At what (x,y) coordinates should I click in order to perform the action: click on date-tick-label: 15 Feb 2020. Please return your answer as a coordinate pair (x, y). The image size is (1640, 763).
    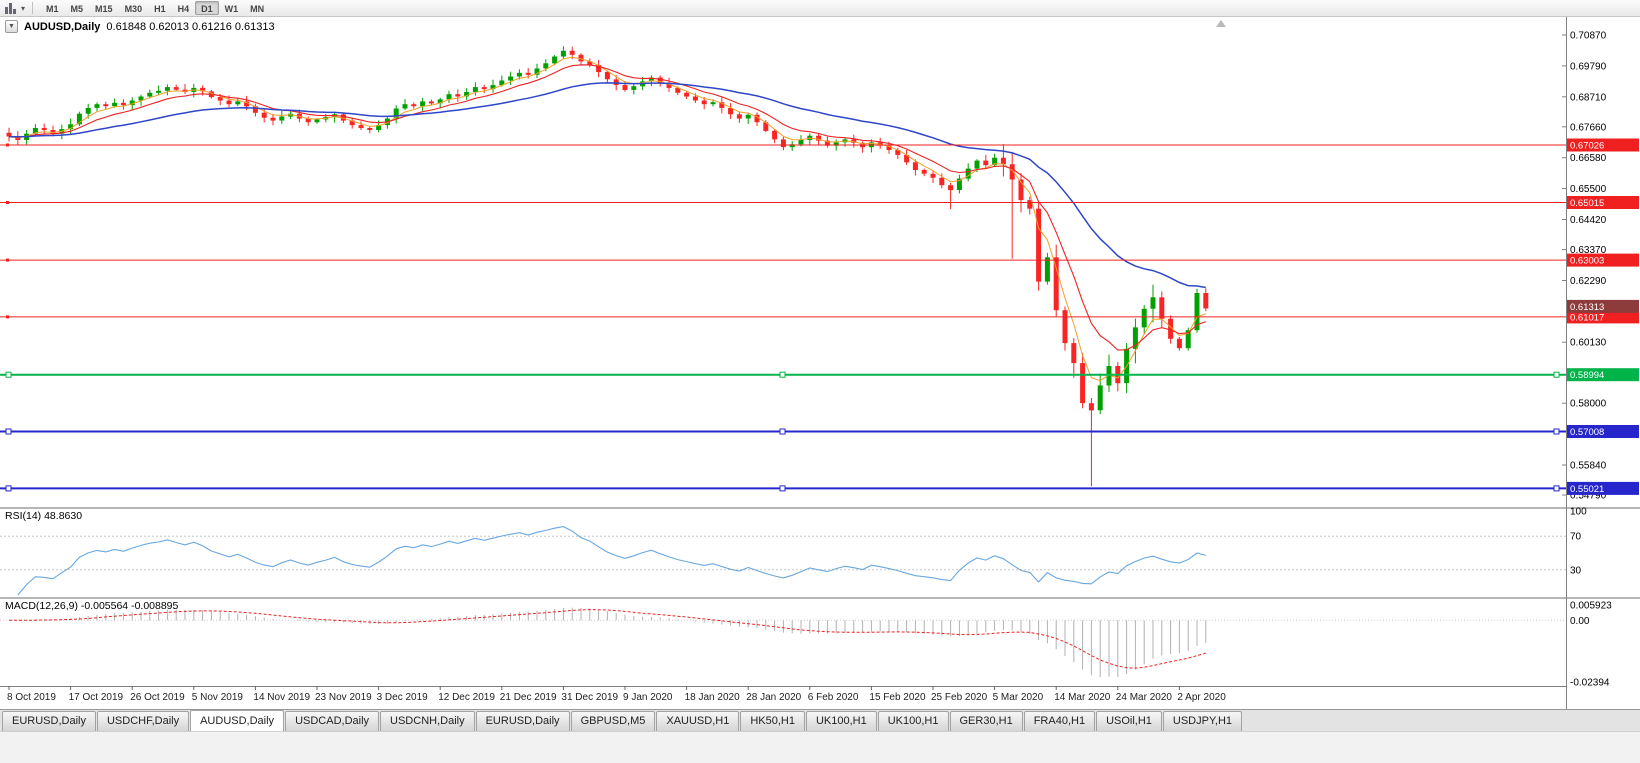
    Looking at the image, I should click on (897, 697).